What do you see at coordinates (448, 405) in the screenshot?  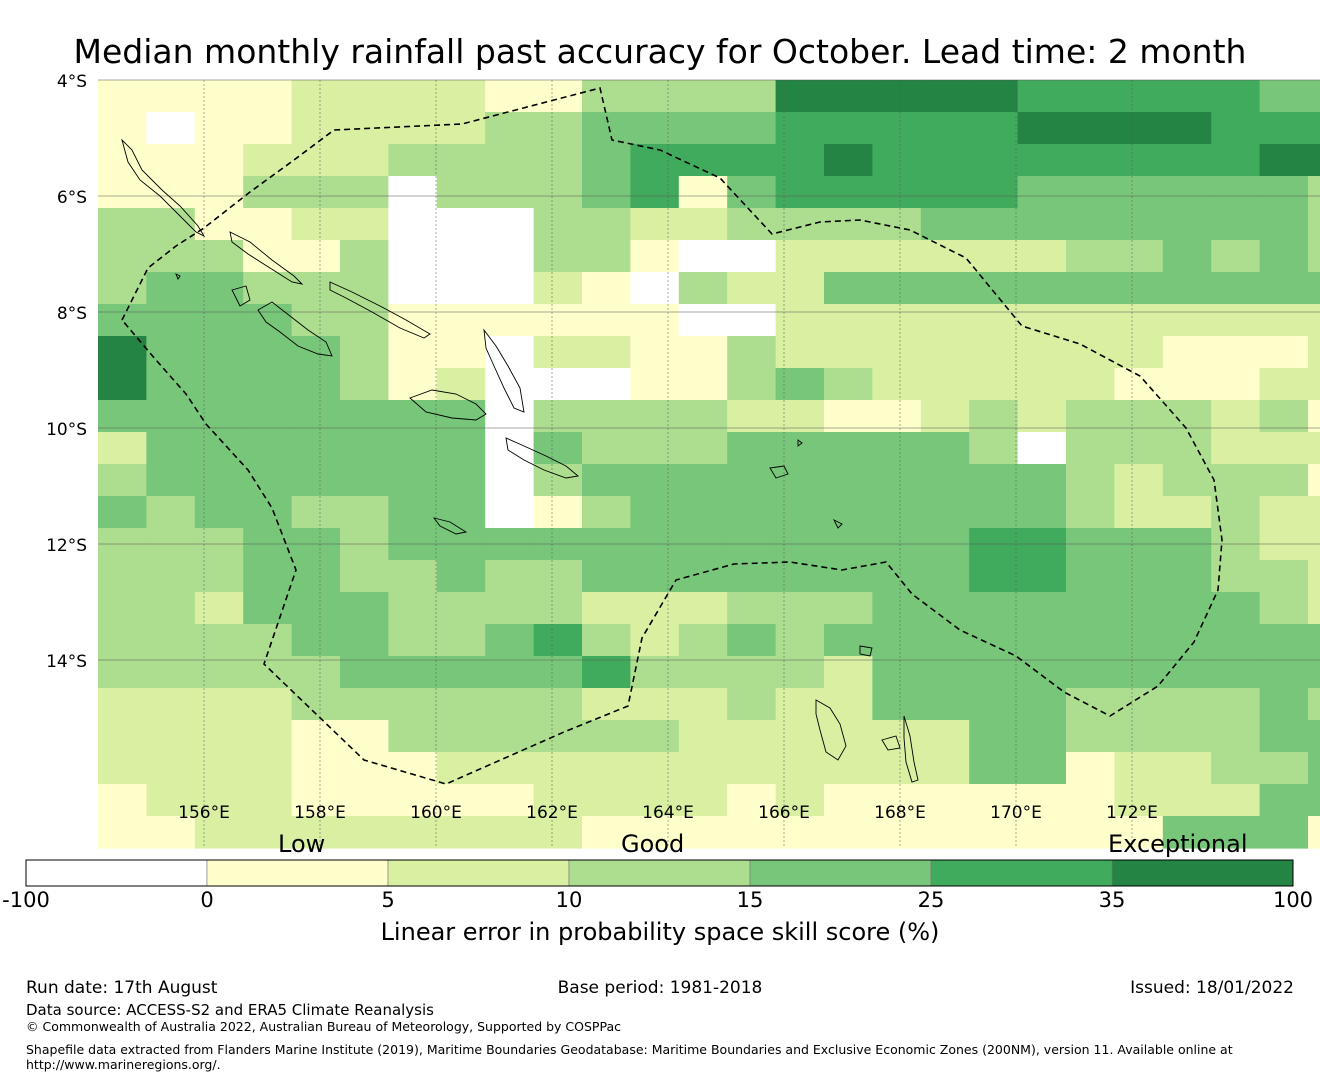 I see `coast-guadalcanal` at bounding box center [448, 405].